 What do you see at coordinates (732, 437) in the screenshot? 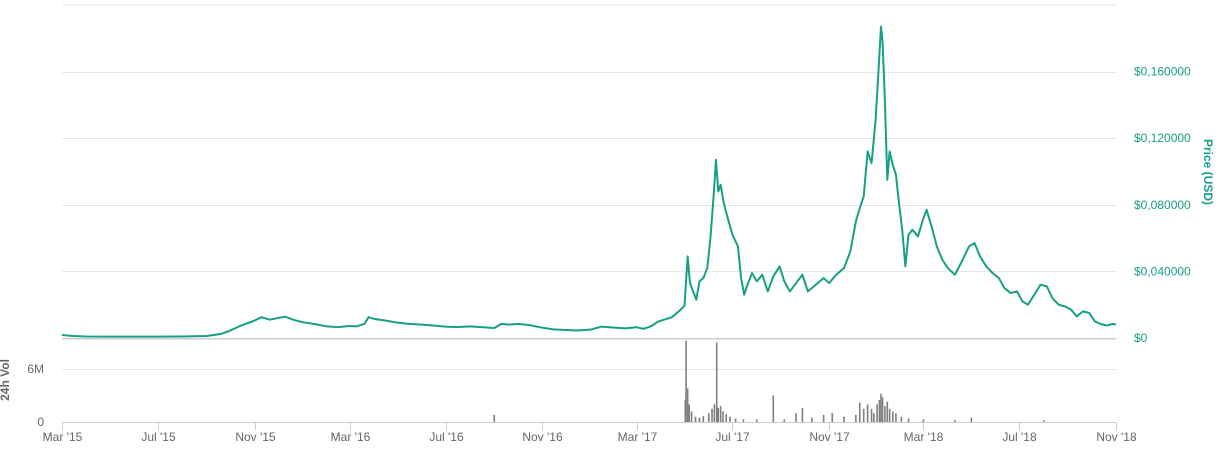
I see `x-tick-label: Jul '17` at bounding box center [732, 437].